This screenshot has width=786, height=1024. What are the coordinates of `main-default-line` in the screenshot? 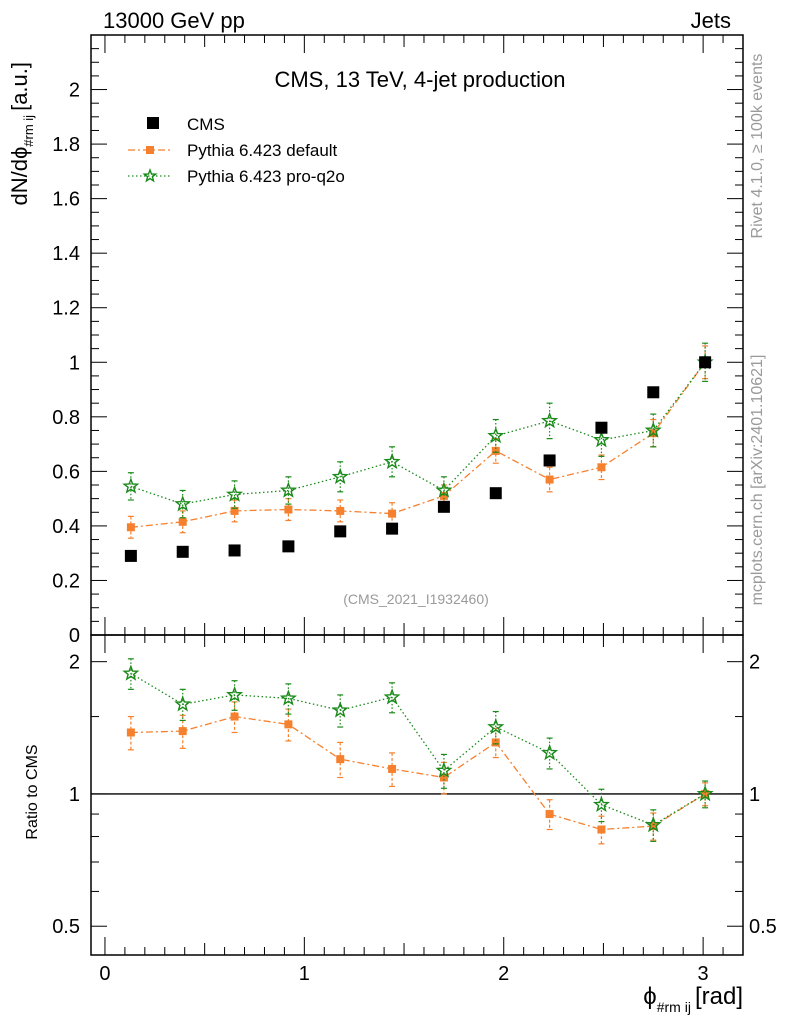 It's located at (418, 444).